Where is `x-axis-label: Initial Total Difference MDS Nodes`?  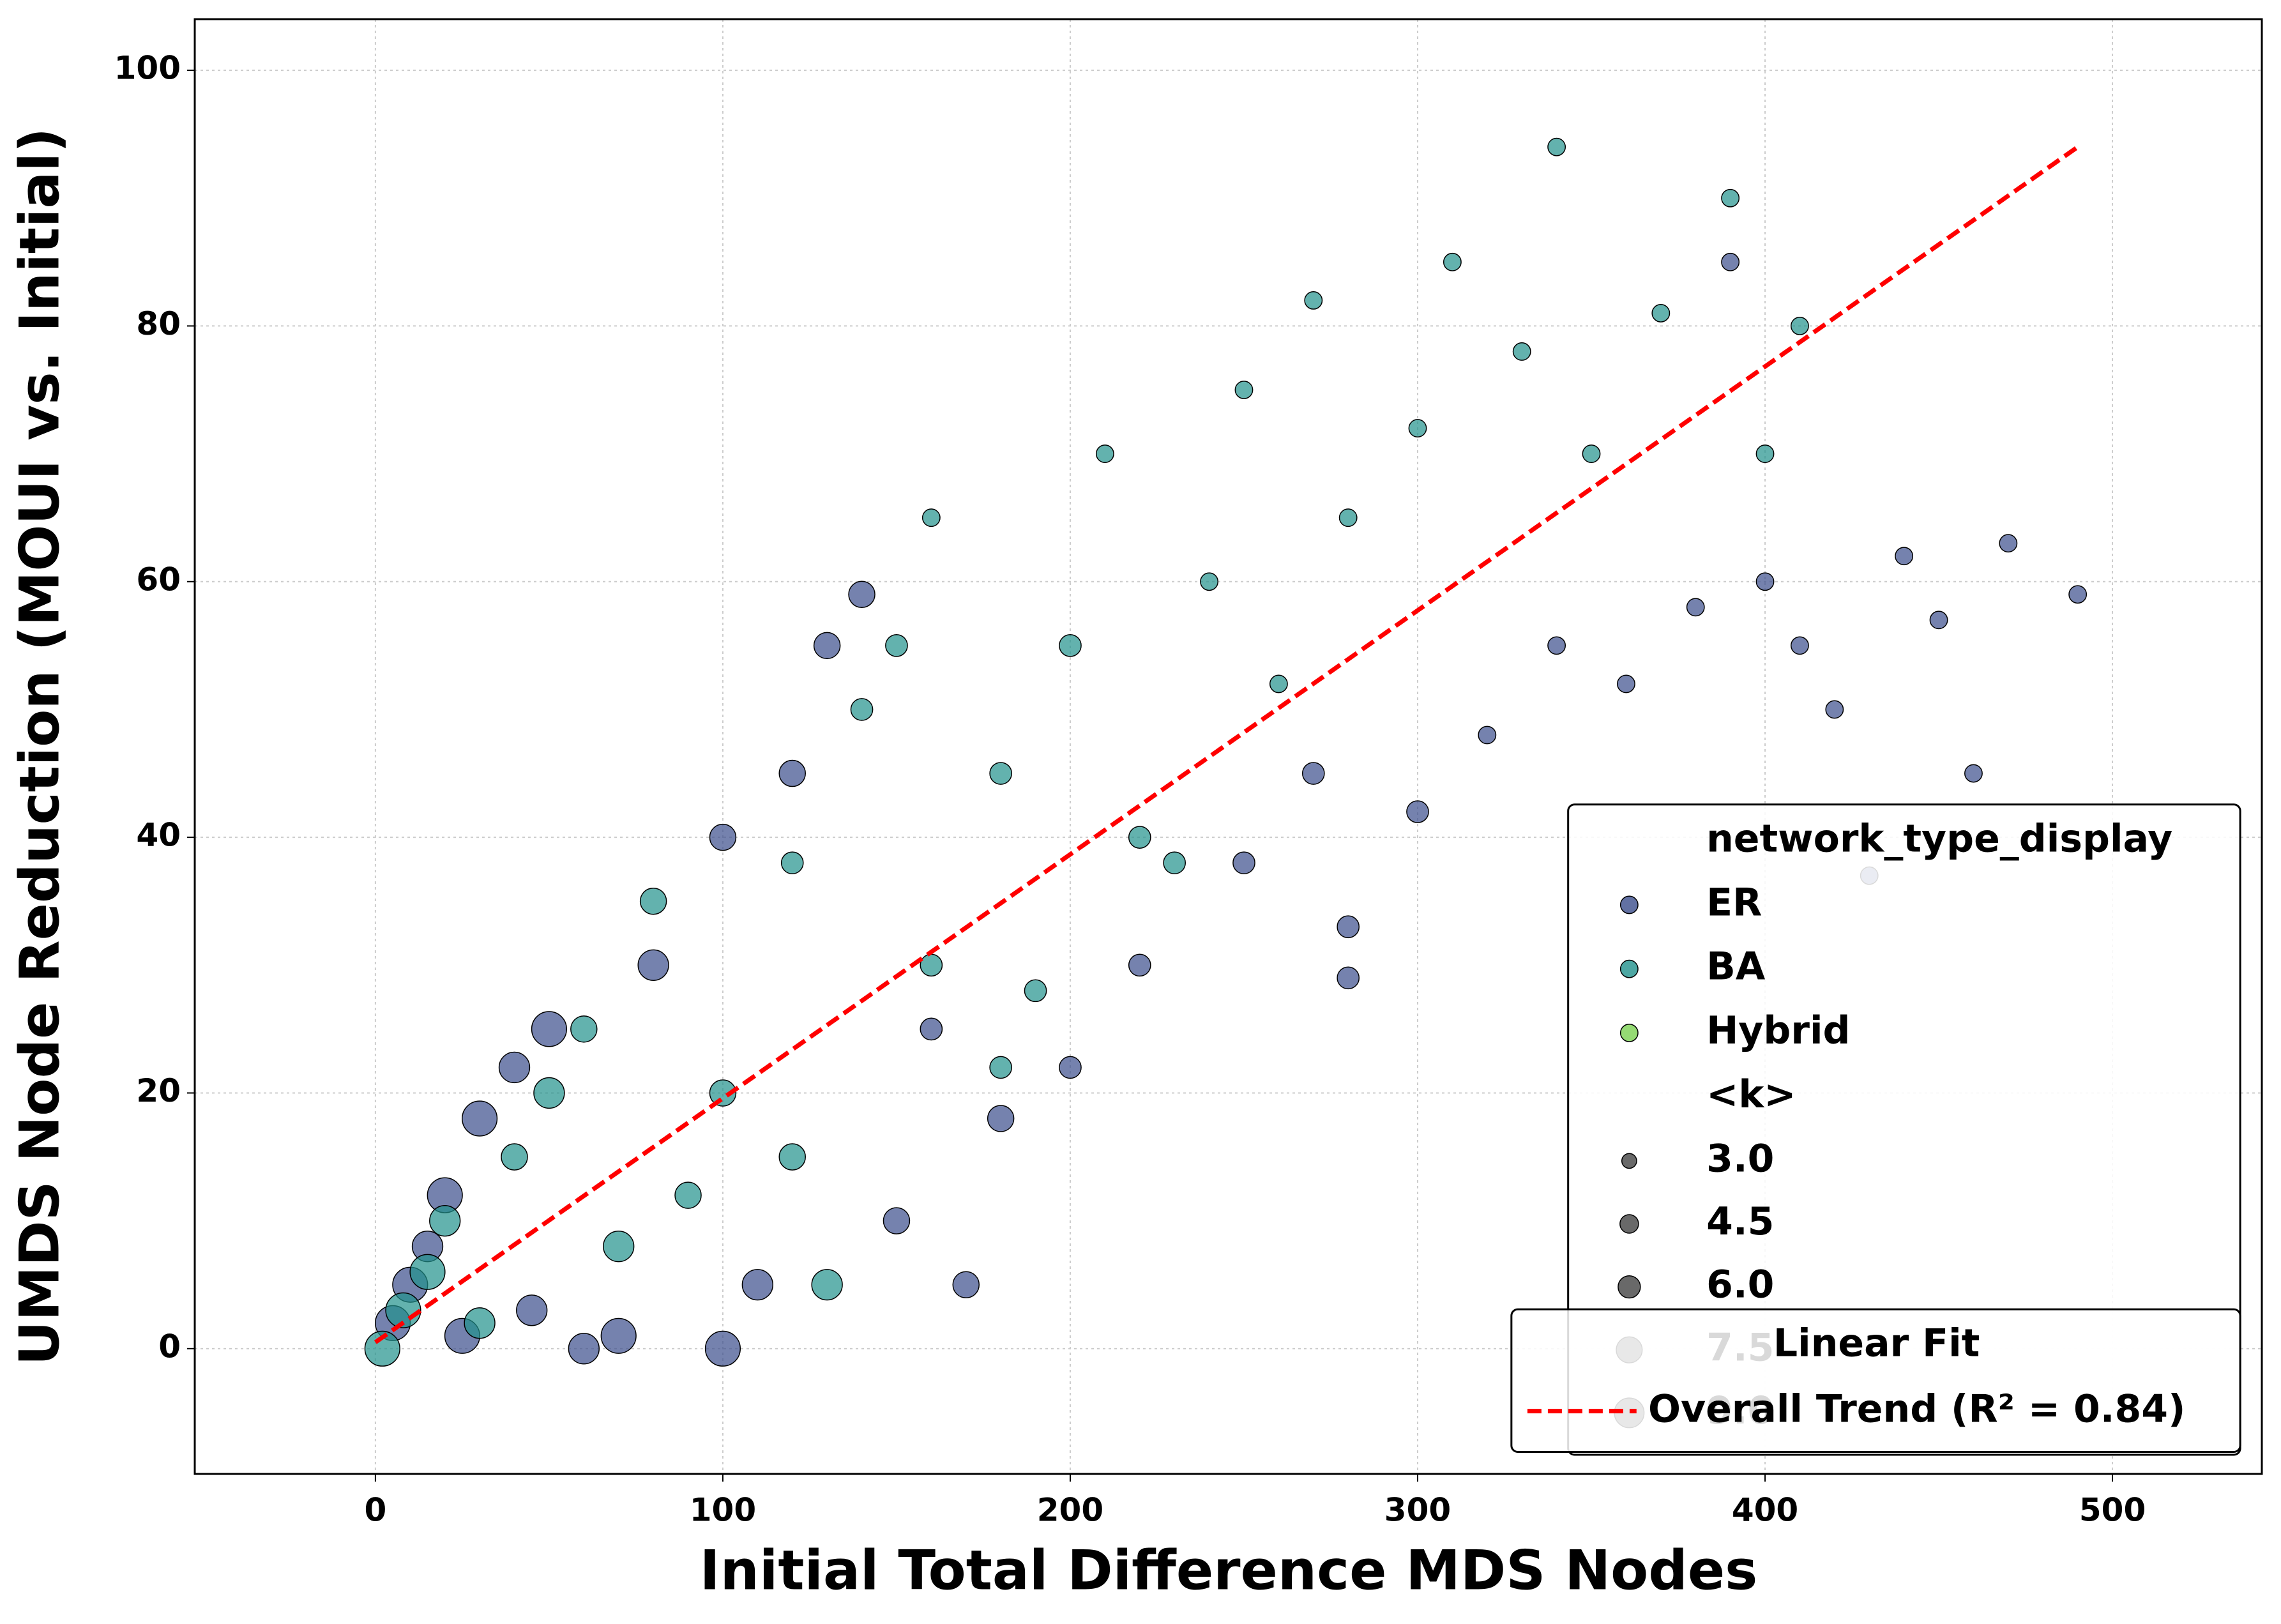
x-axis-label: Initial Total Difference MDS Nodes is located at coordinates (1229, 1570).